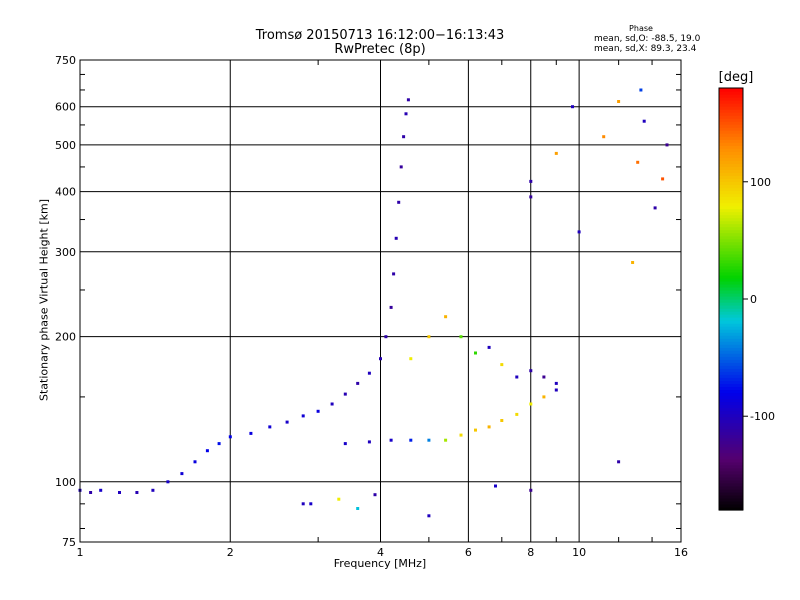 This screenshot has width=800, height=600. Describe the element at coordinates (753, 299) in the screenshot. I see `colorbar-tick-label: 0` at that location.